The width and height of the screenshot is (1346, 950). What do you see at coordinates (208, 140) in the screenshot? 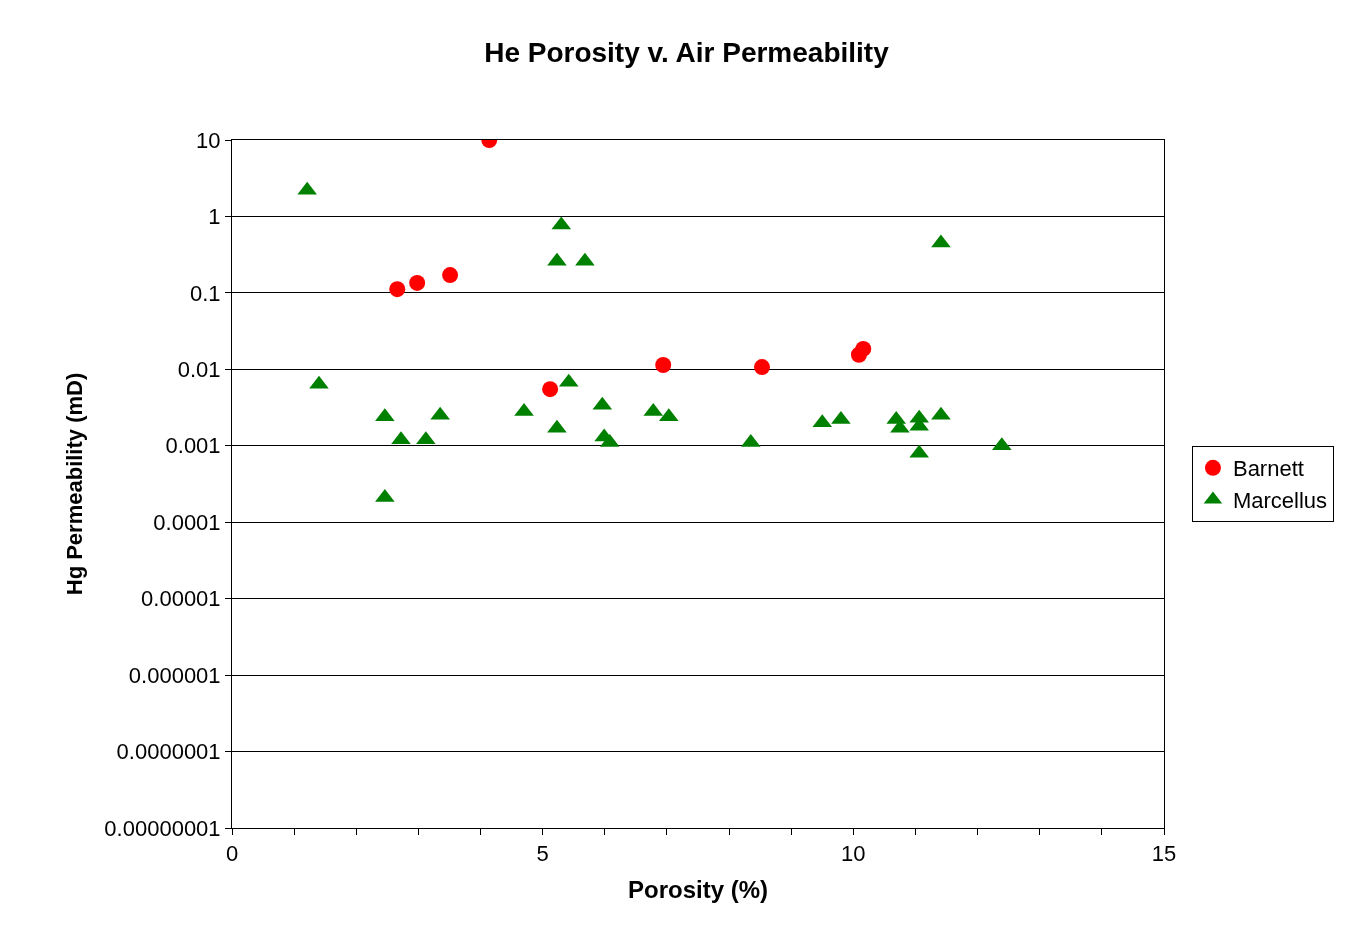
I see `y-tick-label: 10` at bounding box center [208, 140].